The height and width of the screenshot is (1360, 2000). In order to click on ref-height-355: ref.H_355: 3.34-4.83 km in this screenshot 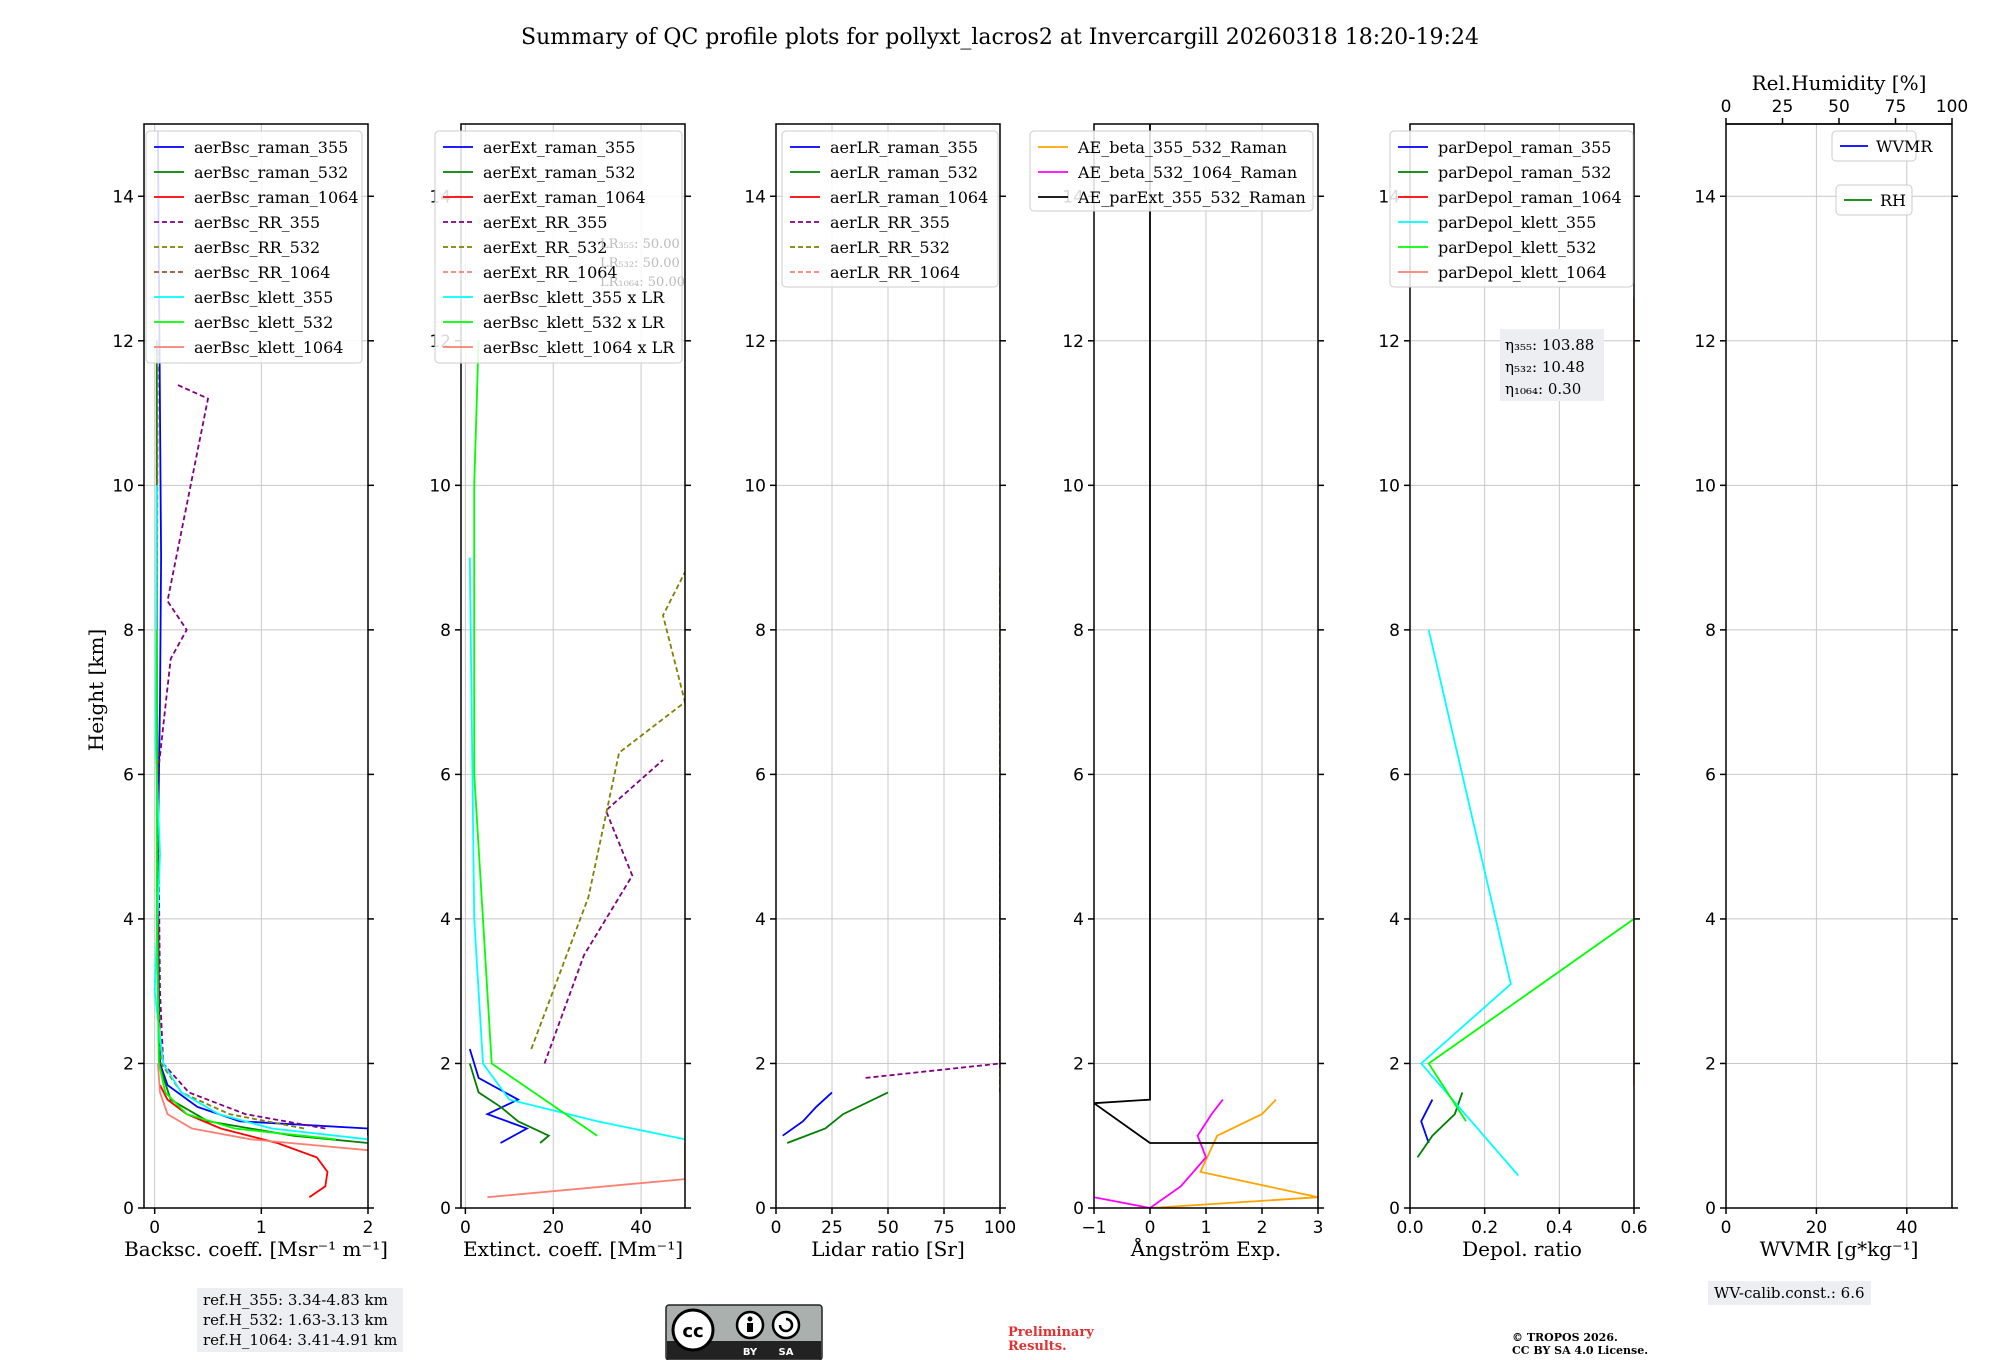, I will do `click(295, 1300)`.